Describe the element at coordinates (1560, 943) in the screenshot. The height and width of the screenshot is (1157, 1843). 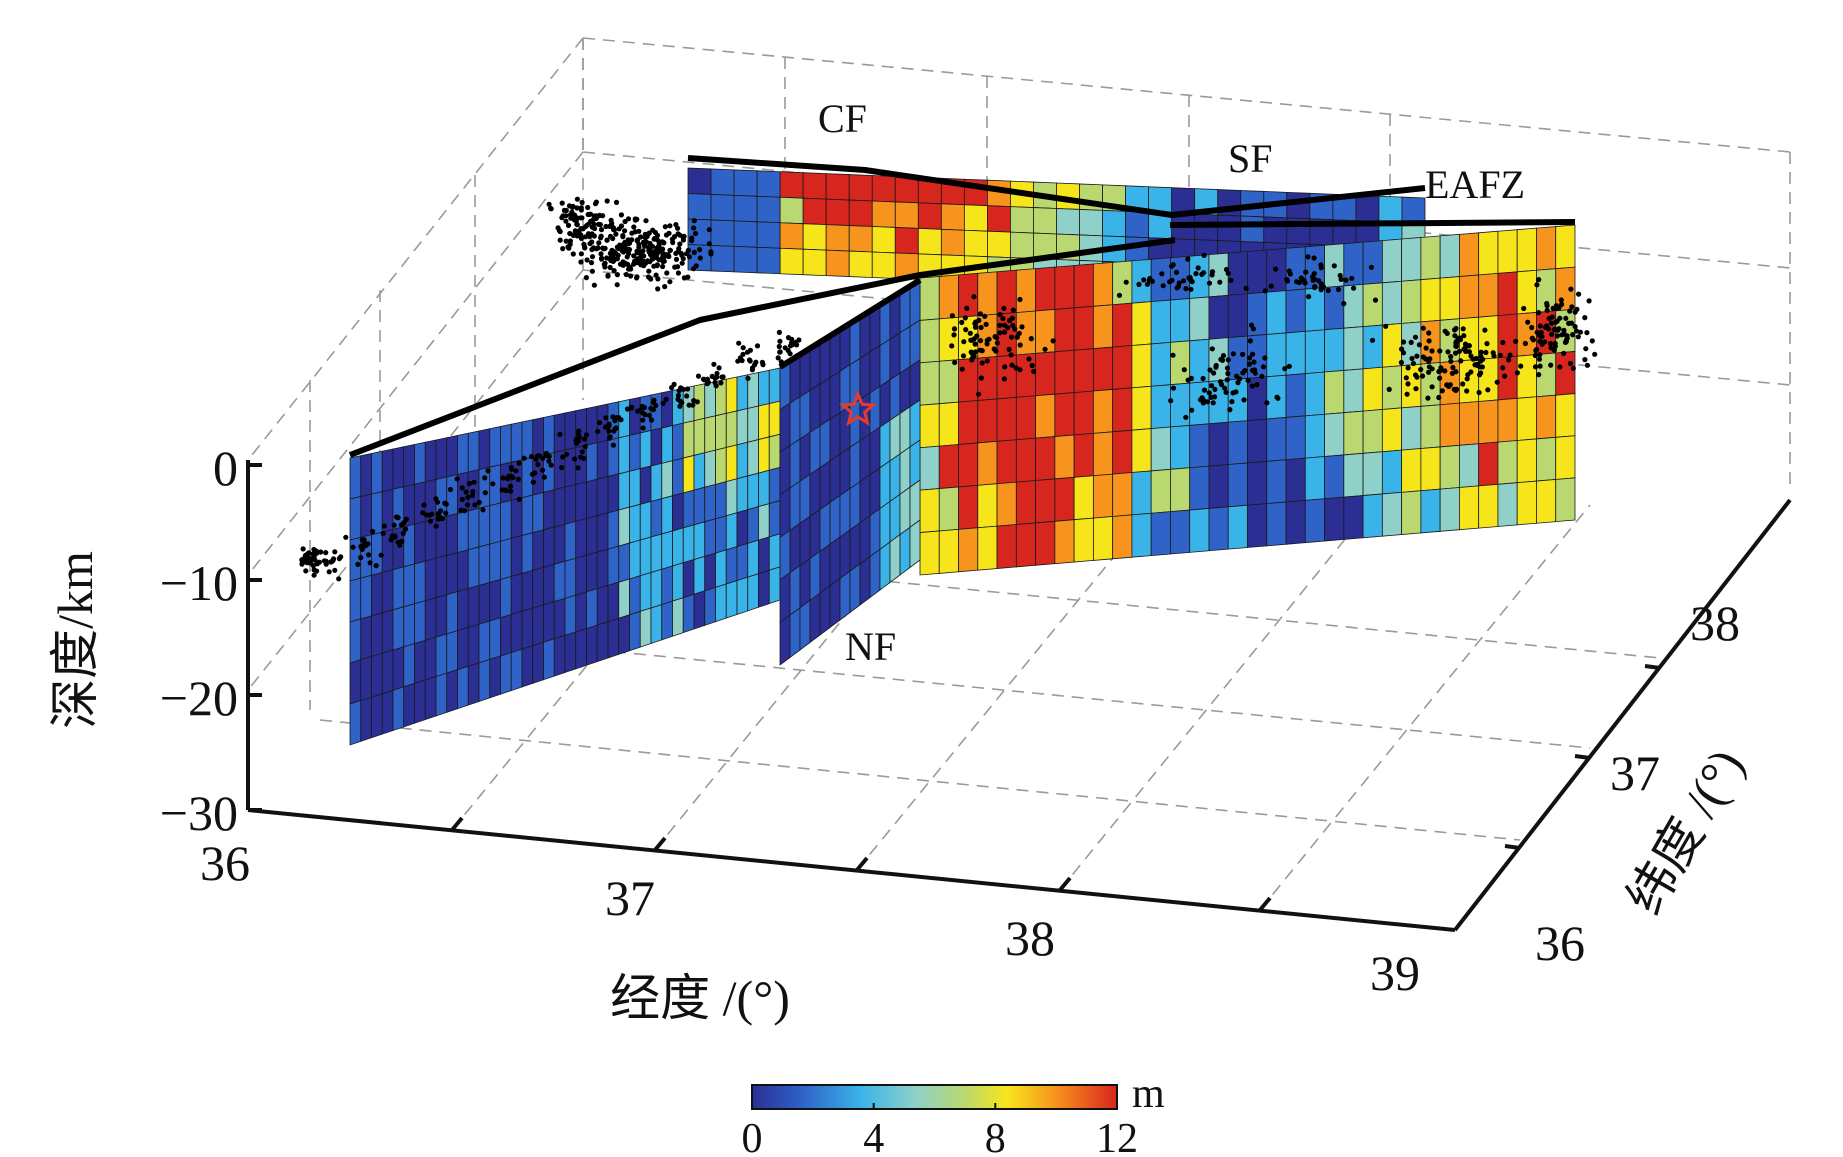
I see `y-tick-label: 36` at that location.